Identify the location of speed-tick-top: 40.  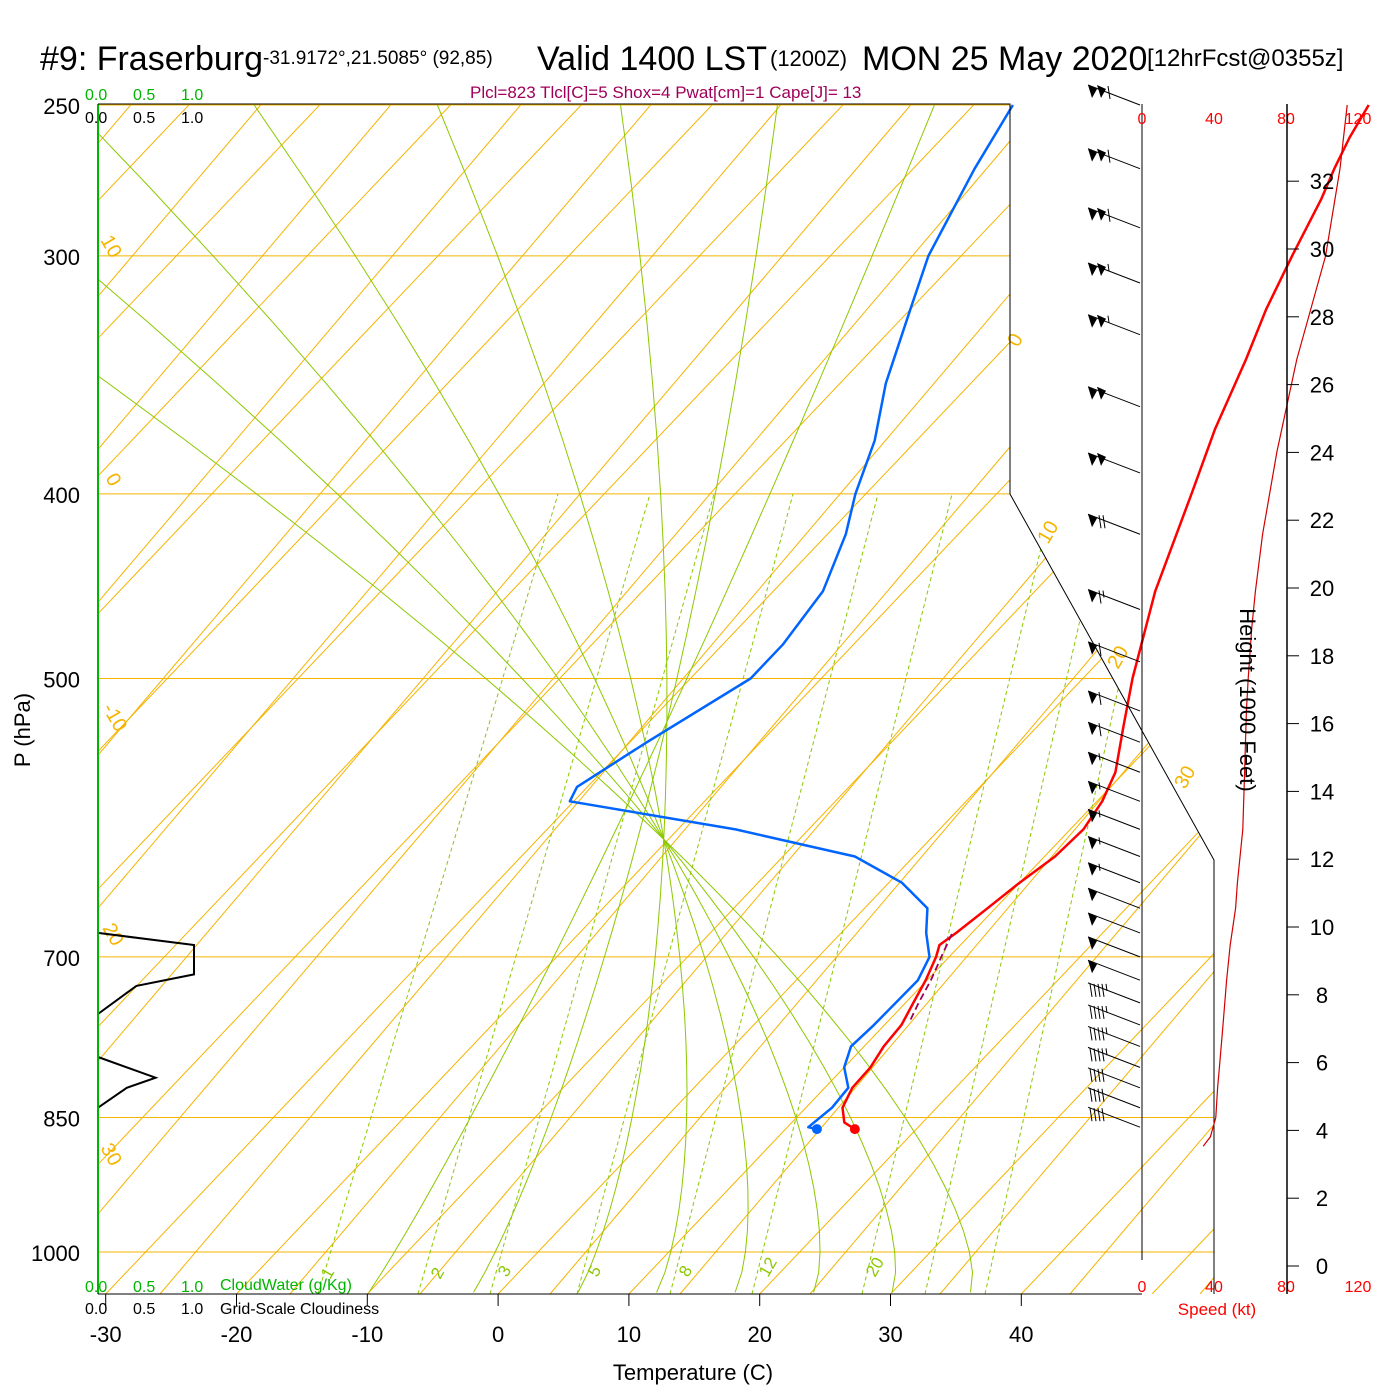
(1214, 119).